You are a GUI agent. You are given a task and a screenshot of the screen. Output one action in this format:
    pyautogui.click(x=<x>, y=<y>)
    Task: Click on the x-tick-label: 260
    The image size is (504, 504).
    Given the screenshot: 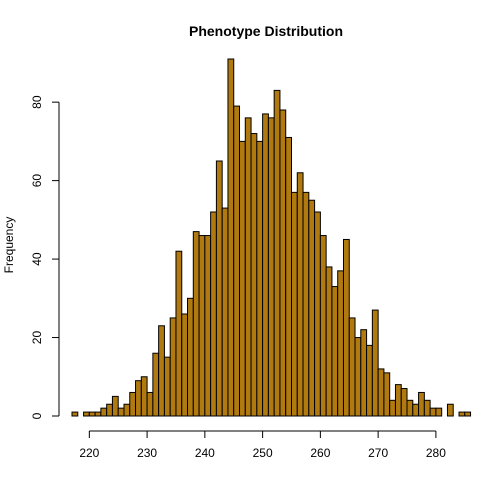 What is the action you would take?
    pyautogui.click(x=320, y=453)
    